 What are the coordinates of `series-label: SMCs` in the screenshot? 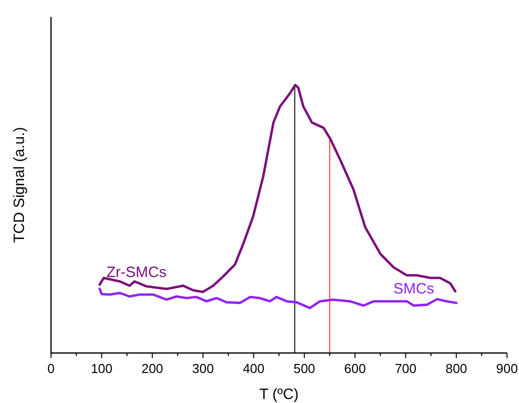 It's located at (413, 289).